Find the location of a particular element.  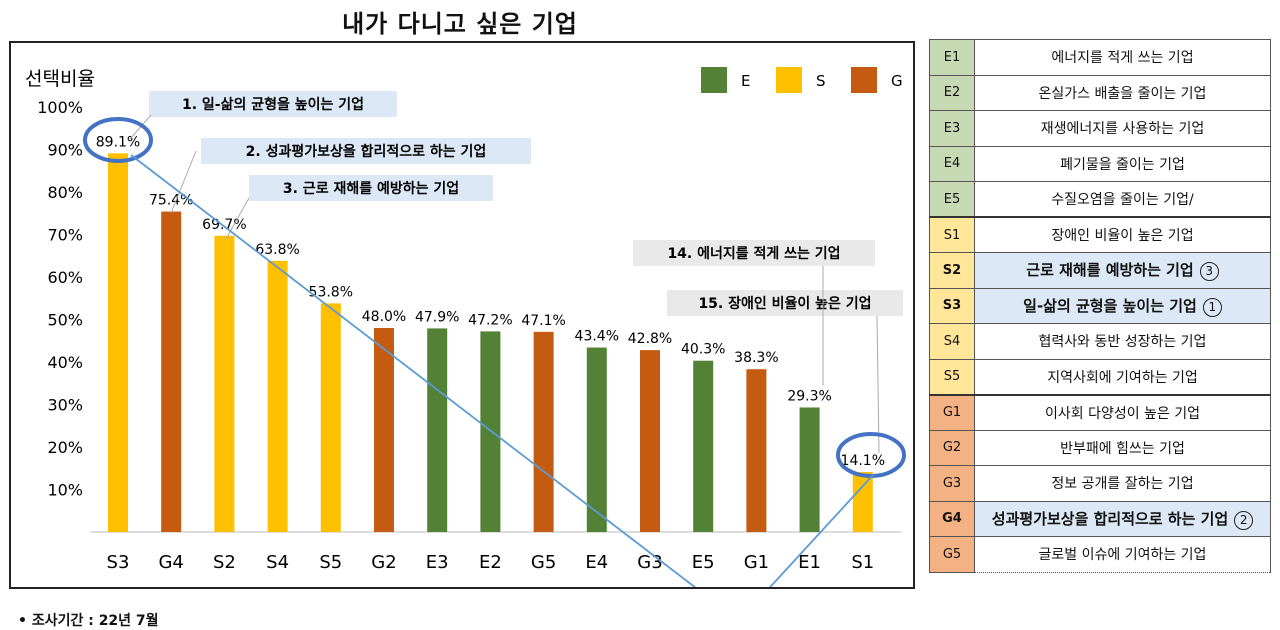

annotation-label: 1. 일-삶의 균형을 높이는 기업 is located at coordinates (273, 104).